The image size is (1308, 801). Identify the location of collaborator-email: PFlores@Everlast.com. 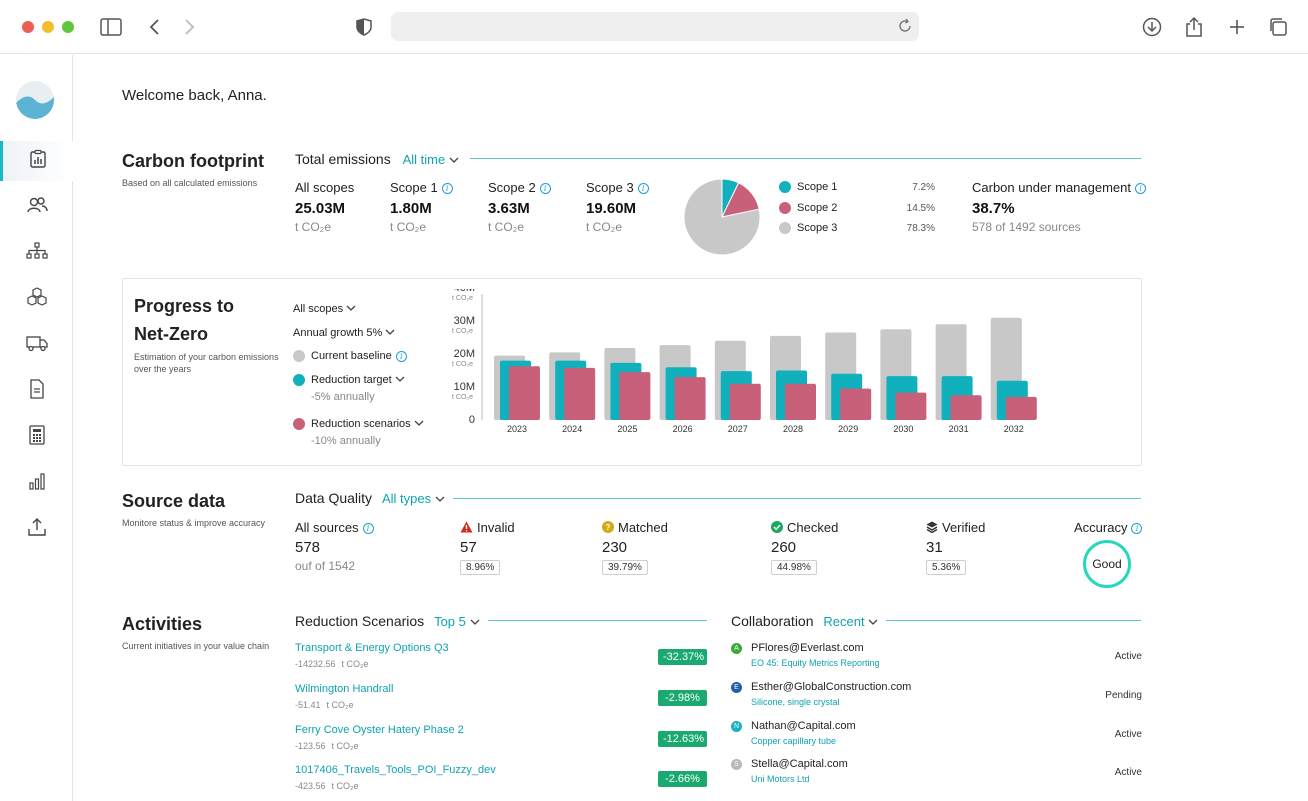
(807, 648).